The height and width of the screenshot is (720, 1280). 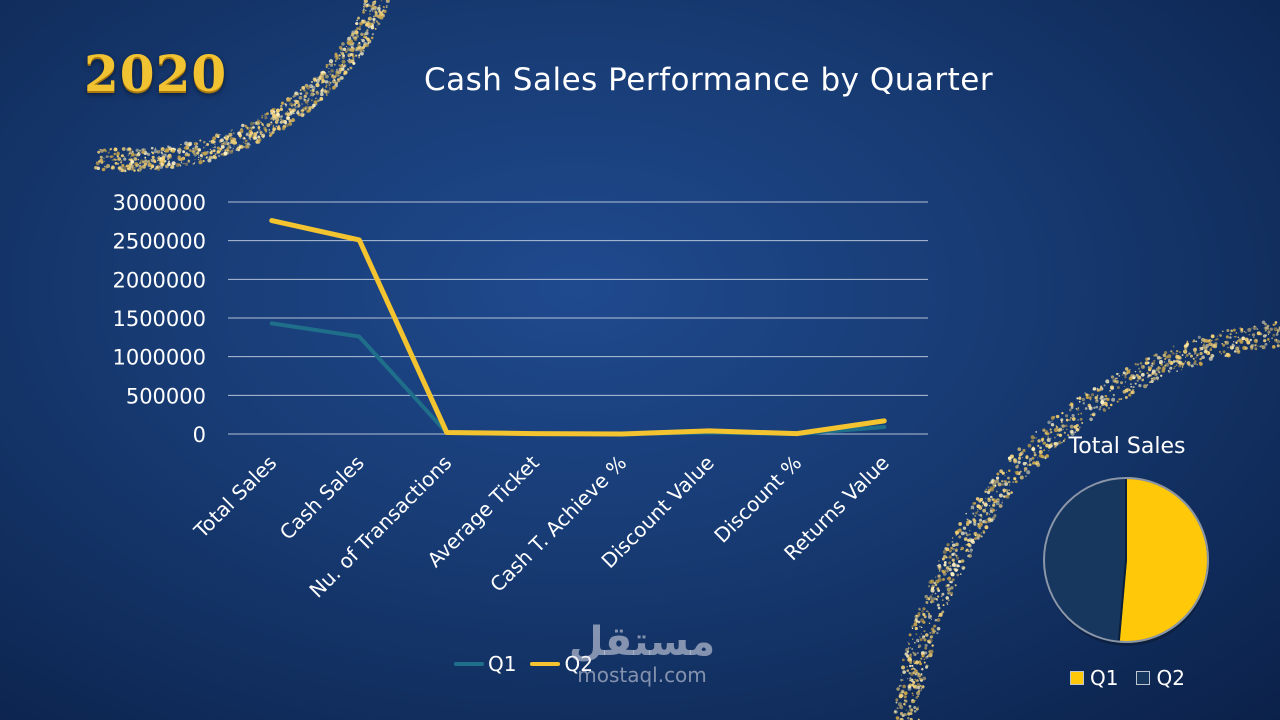 I want to click on legend-swatch-q2, so click(x=545, y=664).